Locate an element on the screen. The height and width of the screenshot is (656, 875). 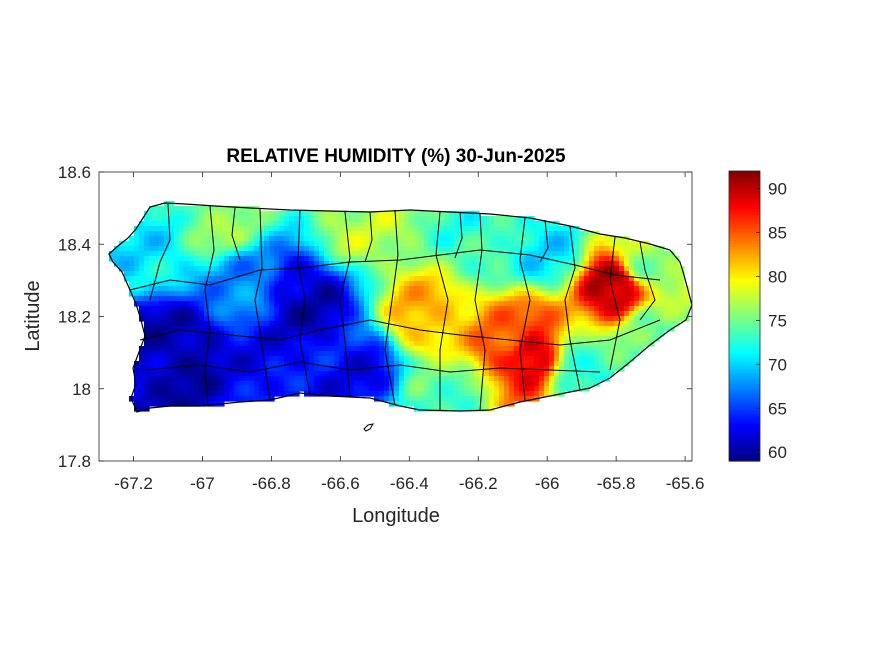
municipality-boundary is located at coordinates (236, 234).